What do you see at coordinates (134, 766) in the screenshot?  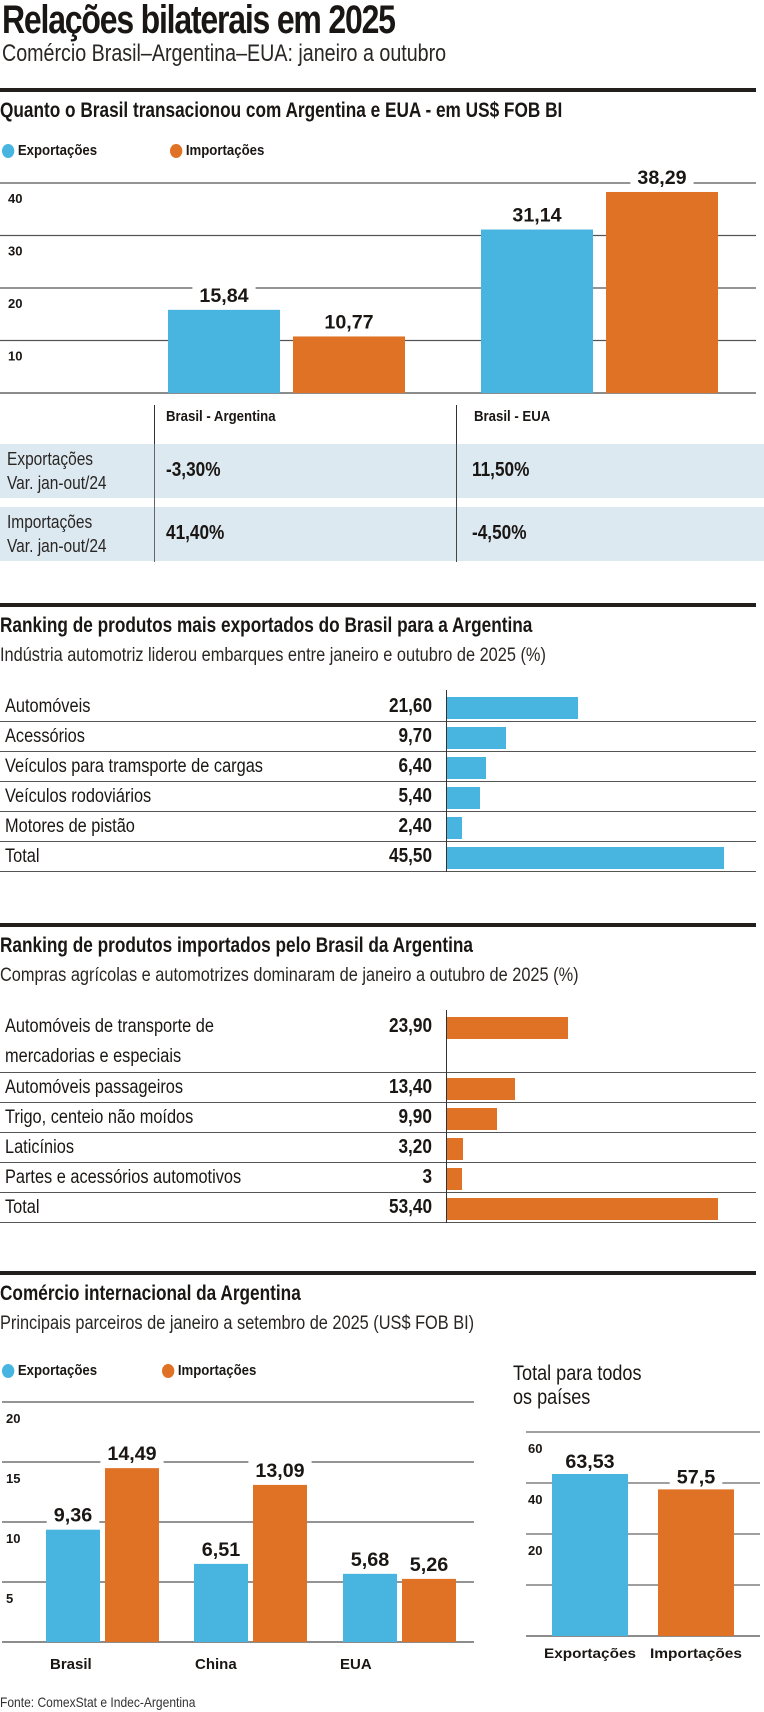 I see `ranking-label: Veículos para tramsporte de cargas` at bounding box center [134, 766].